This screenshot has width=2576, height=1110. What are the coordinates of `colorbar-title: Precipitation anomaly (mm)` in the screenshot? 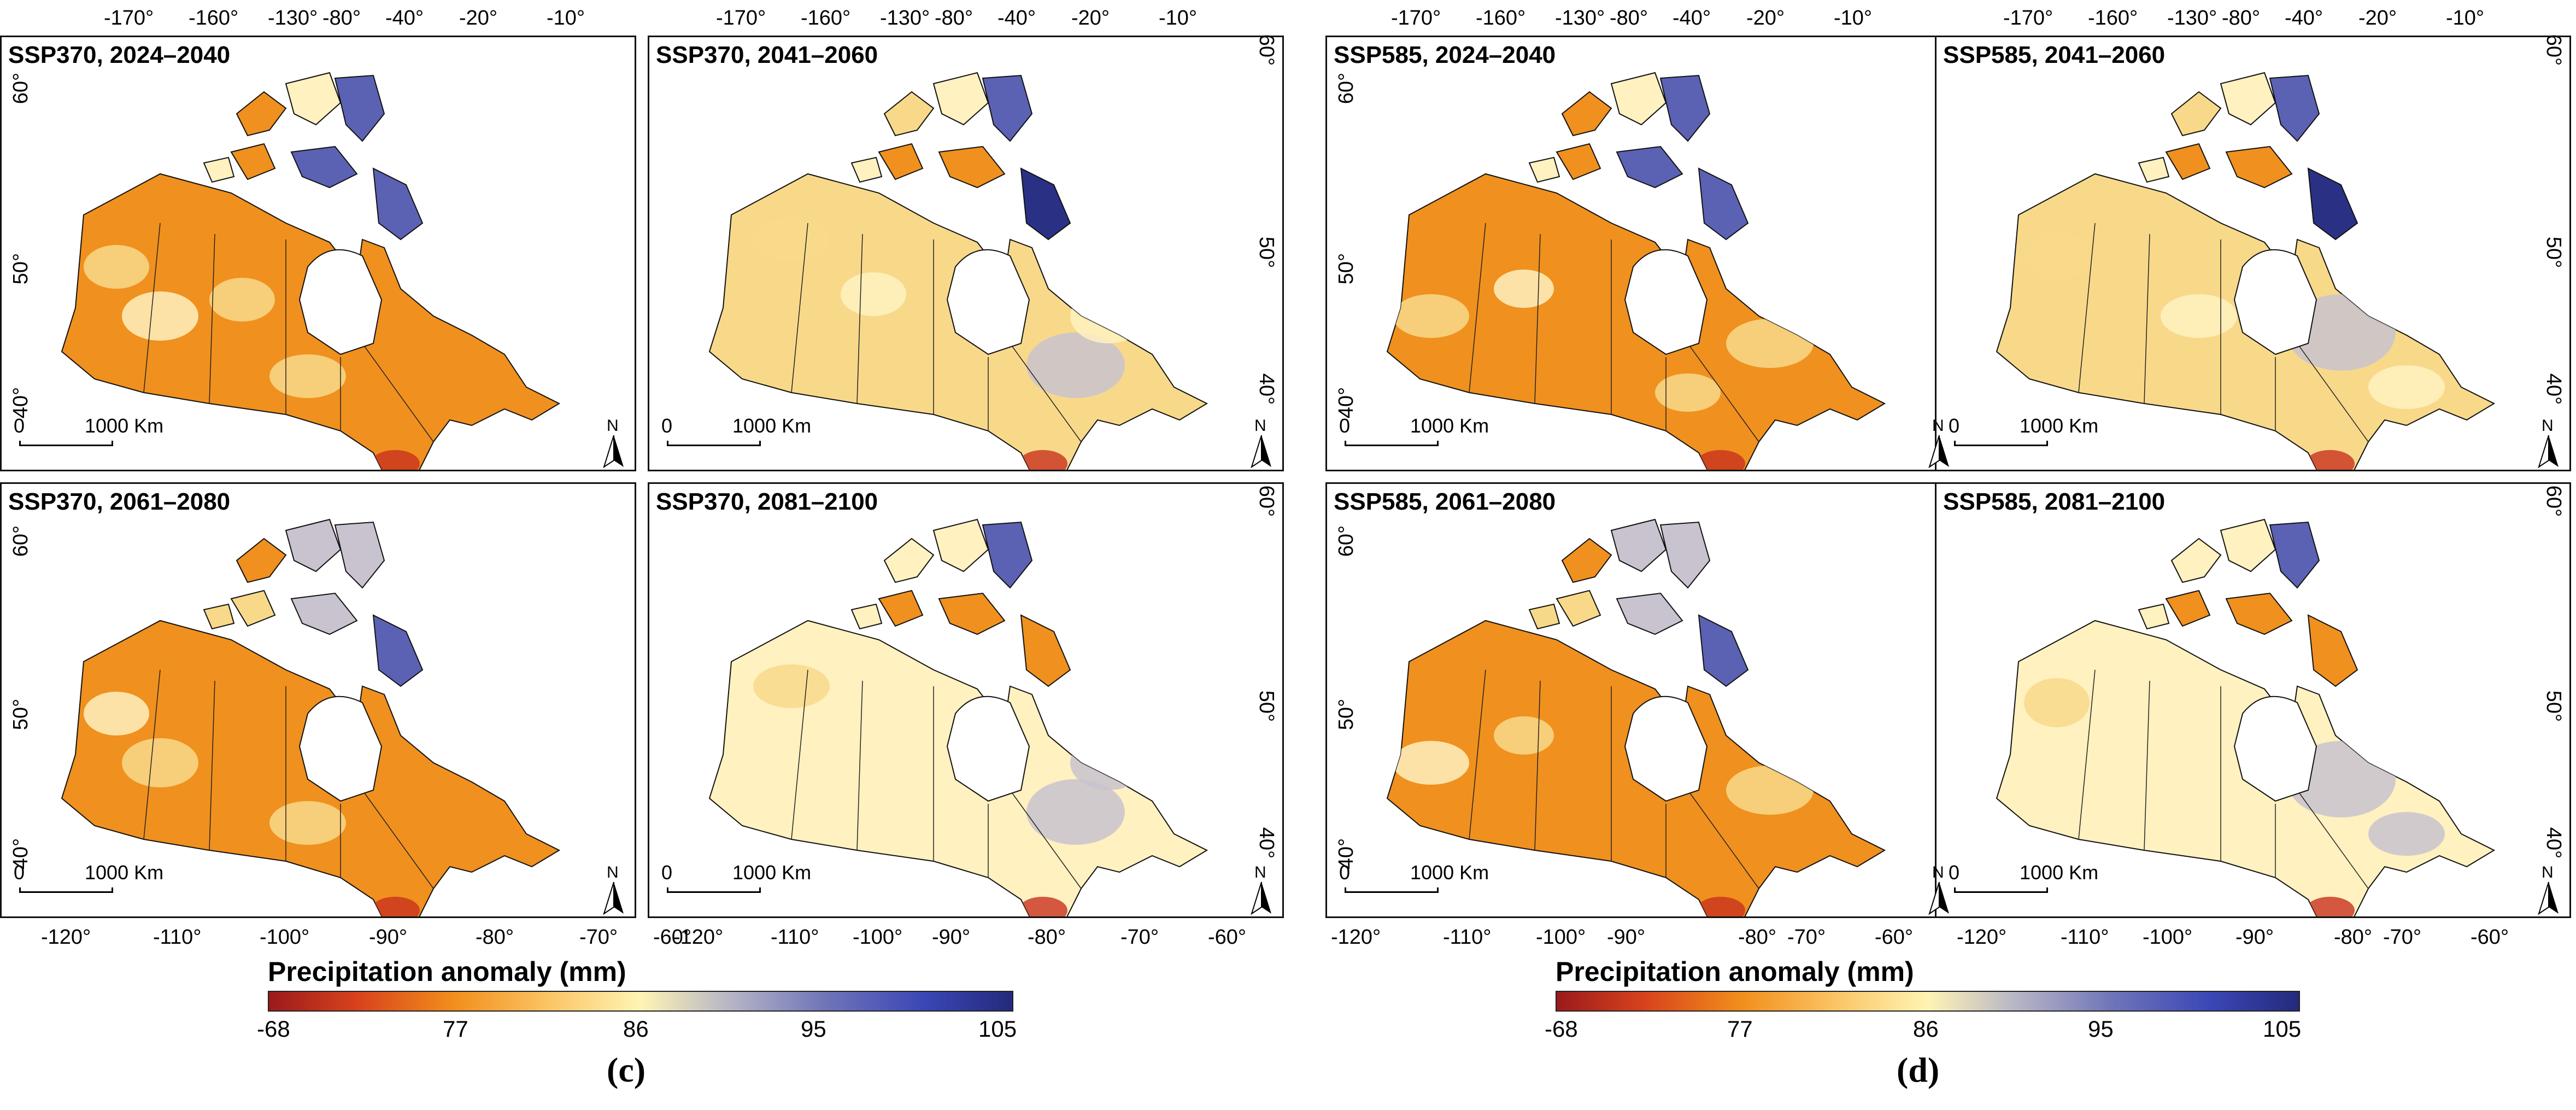 It's located at (447, 971).